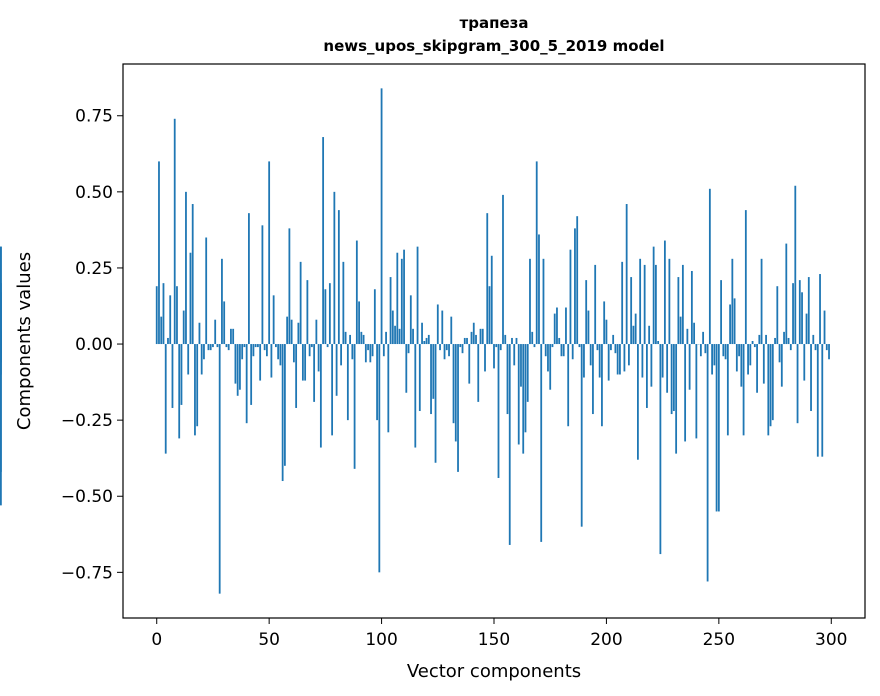  What do you see at coordinates (606, 640) in the screenshot?
I see `x-tick-label: 200` at bounding box center [606, 640].